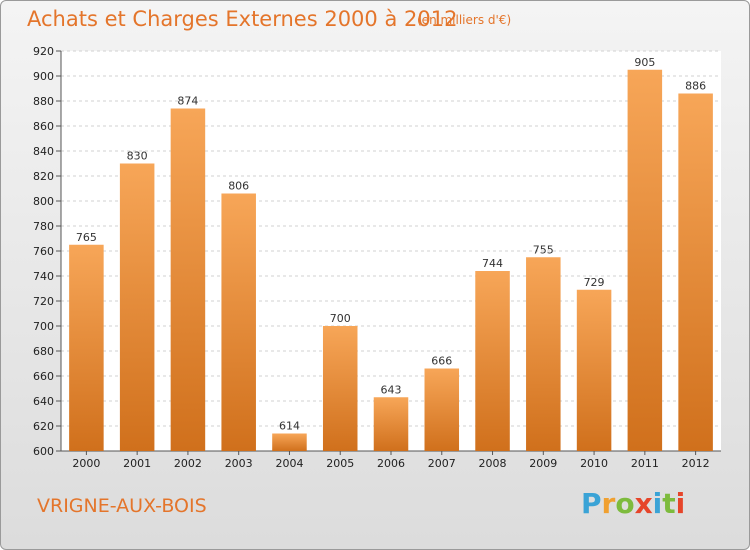 The width and height of the screenshot is (750, 550). Describe the element at coordinates (695, 86) in the screenshot. I see `data-label-2012: 886` at that location.